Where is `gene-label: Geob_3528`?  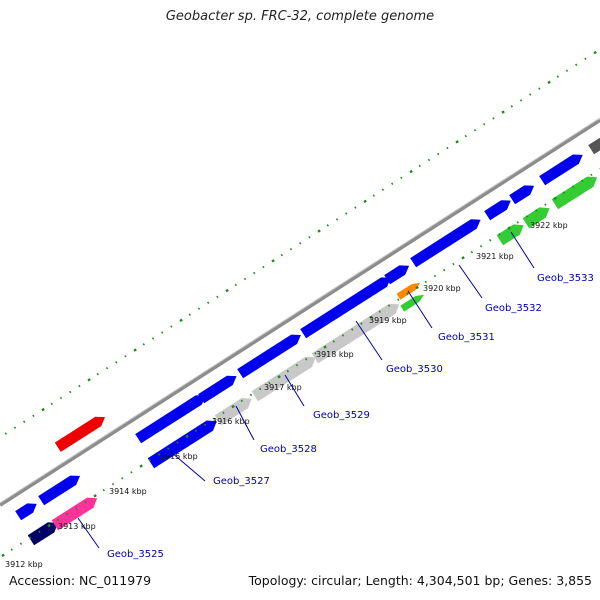 gene-label: Geob_3528 is located at coordinates (288, 449).